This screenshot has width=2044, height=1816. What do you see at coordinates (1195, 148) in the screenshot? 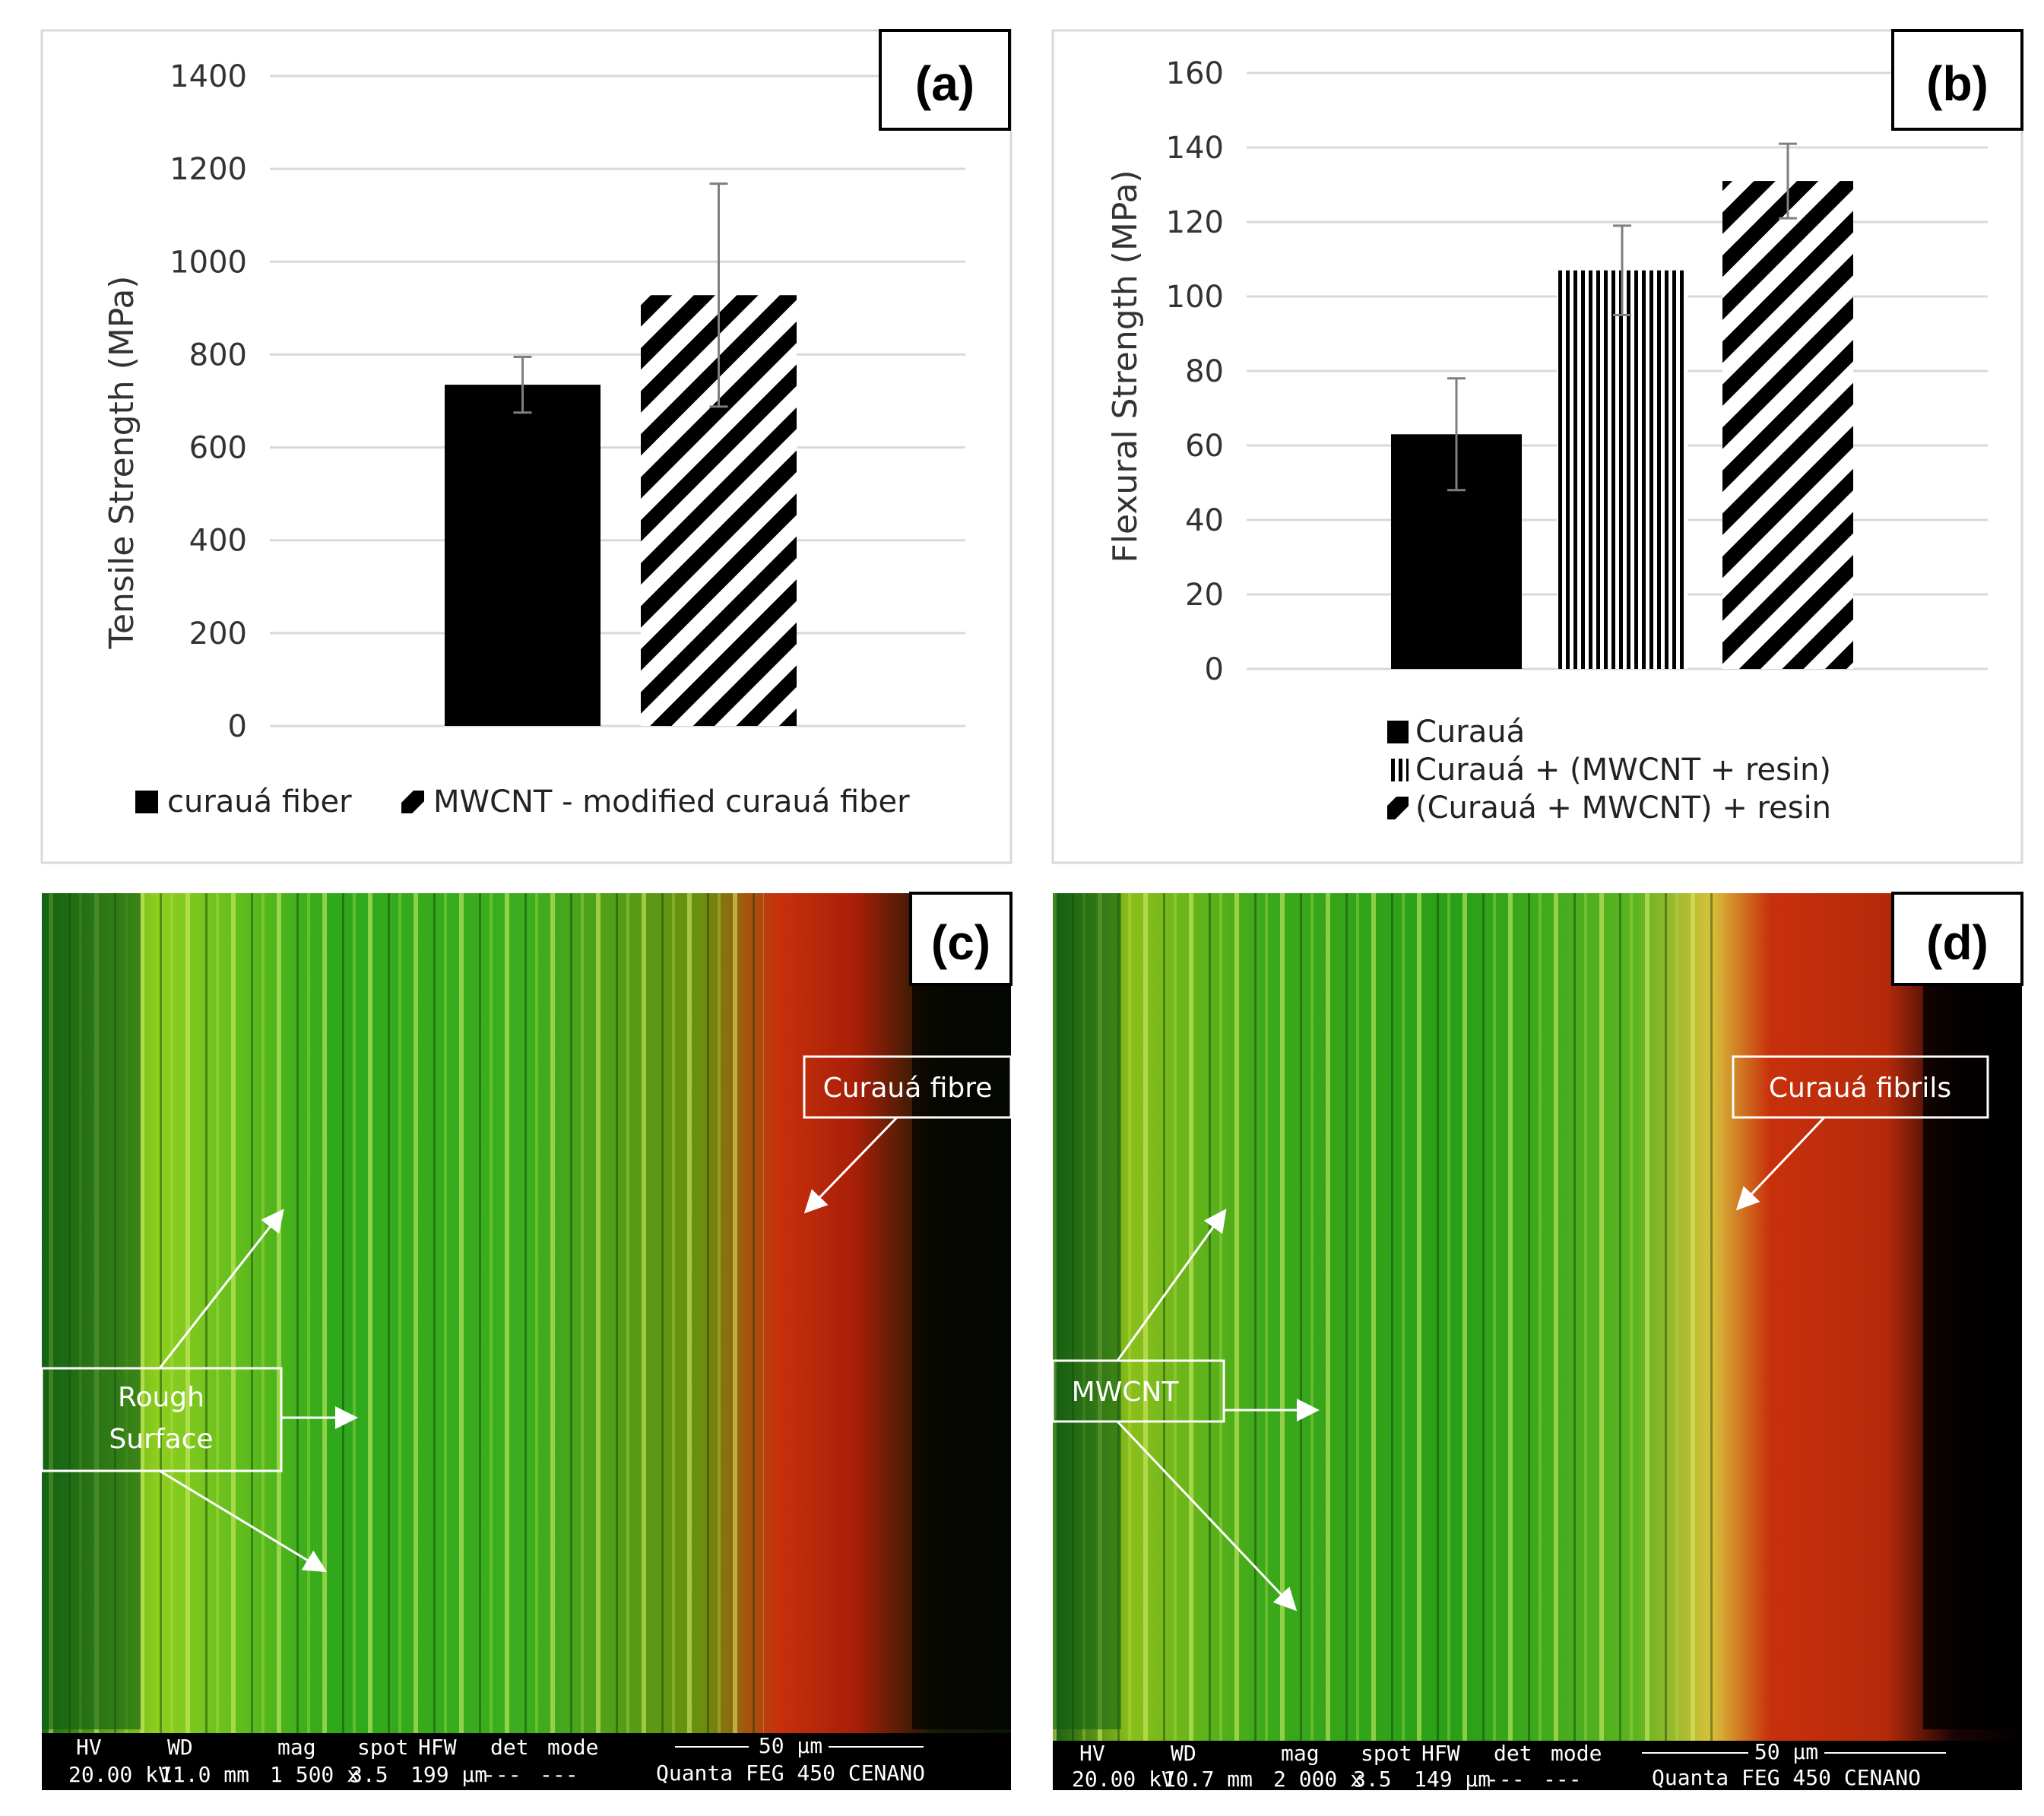
I see `b-ytick-7: 140` at bounding box center [1195, 148].